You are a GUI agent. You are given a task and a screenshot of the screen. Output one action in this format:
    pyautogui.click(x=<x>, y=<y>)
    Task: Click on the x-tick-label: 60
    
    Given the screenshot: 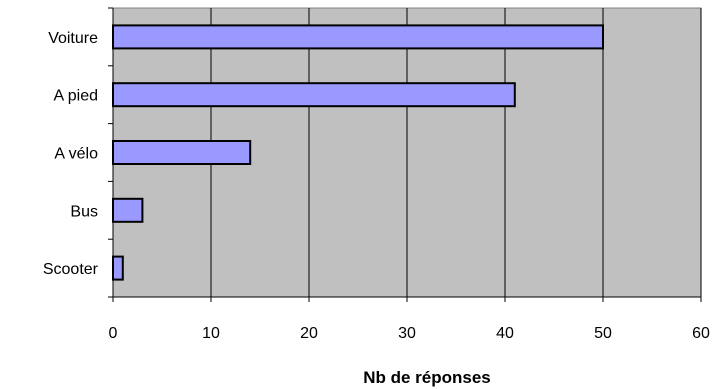 What is the action you would take?
    pyautogui.click(x=701, y=333)
    